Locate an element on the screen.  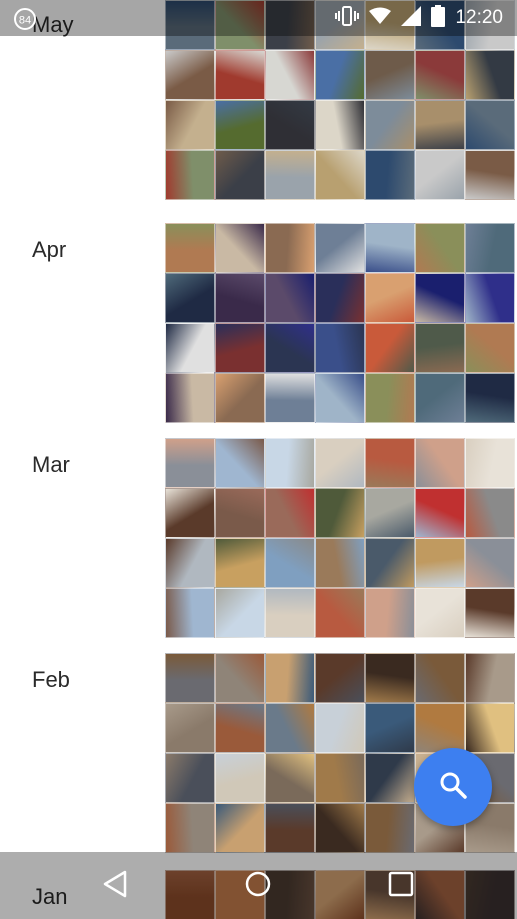
back-button is located at coordinates (115, 886).